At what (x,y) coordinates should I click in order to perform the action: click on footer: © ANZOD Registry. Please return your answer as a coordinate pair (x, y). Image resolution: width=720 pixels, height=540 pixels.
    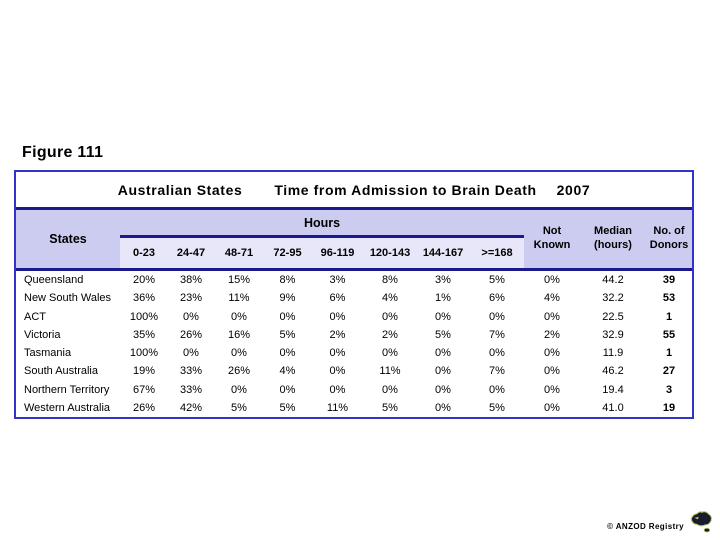
    Looking at the image, I should click on (660, 522).